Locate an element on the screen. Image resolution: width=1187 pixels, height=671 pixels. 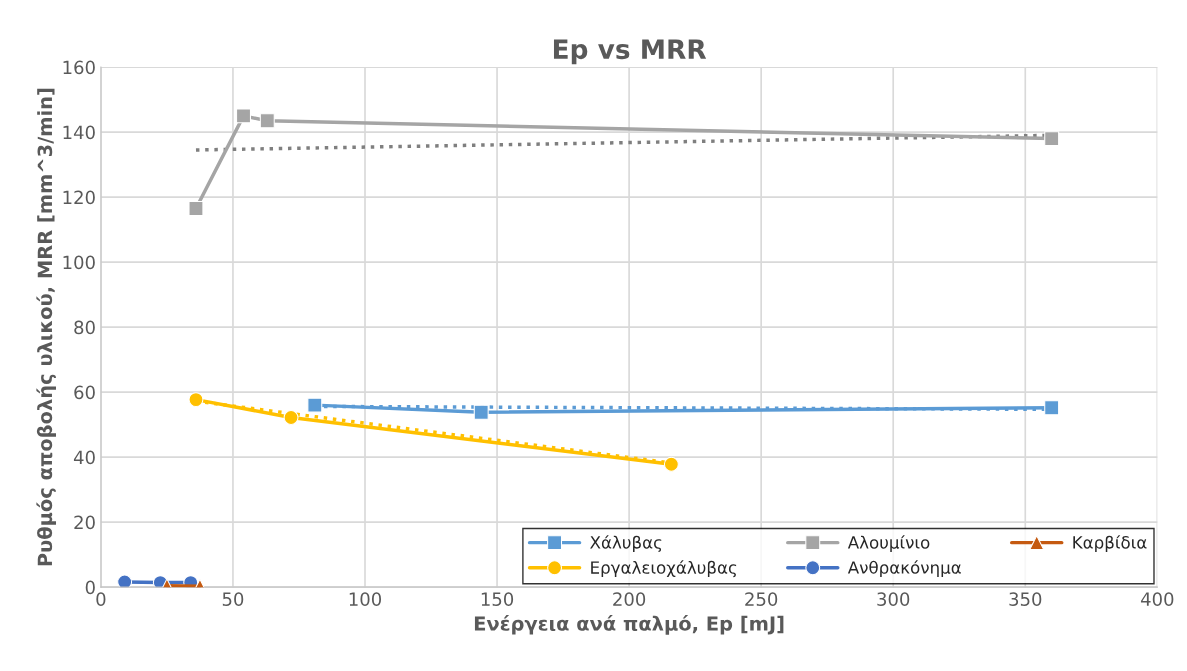
y-tick-label: 60 is located at coordinates (84, 392).